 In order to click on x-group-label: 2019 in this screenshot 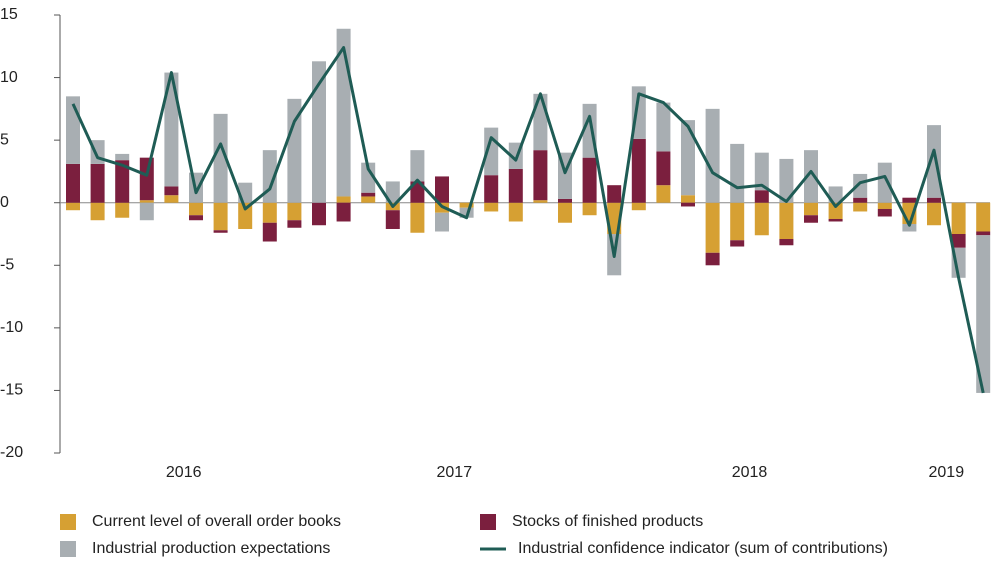, I will do `click(947, 472)`.